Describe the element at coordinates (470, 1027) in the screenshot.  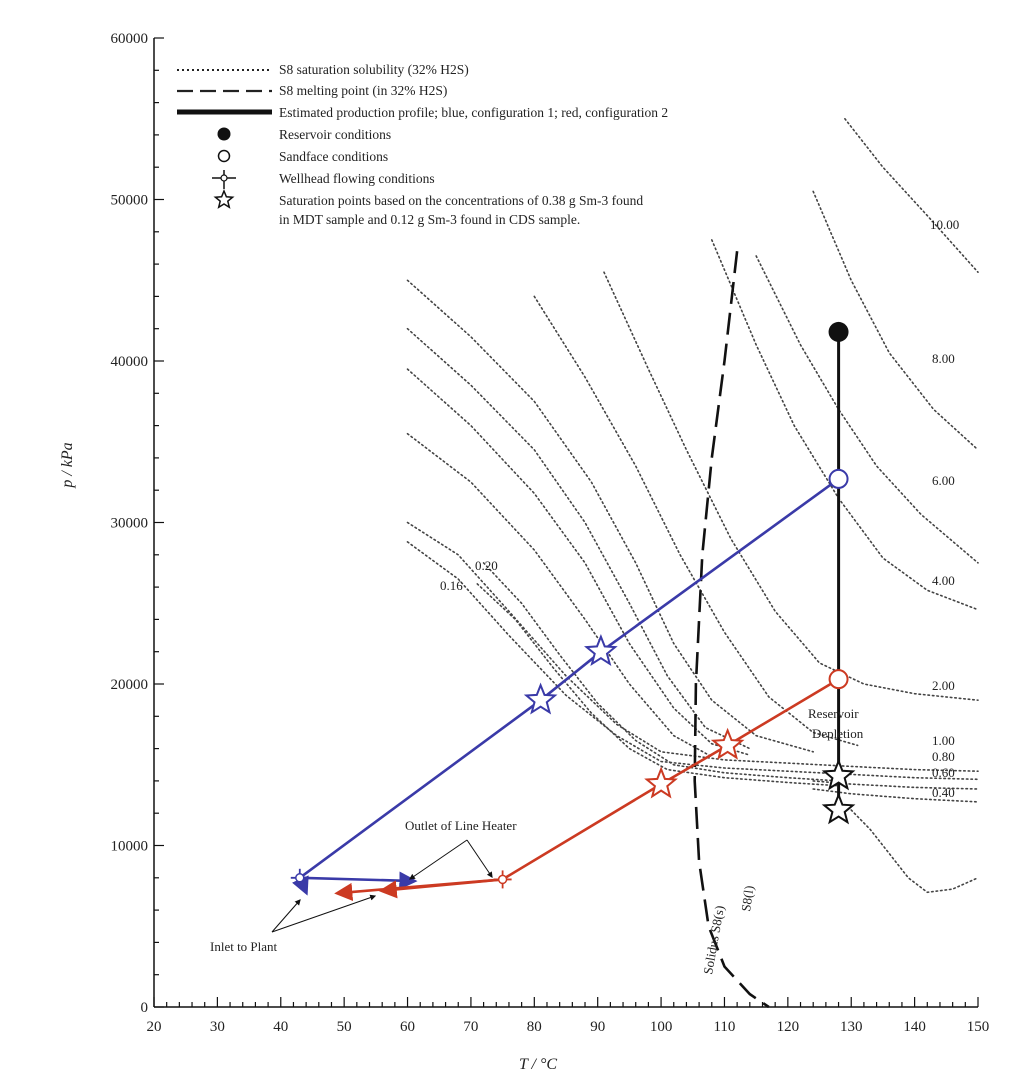
I see `x-tick-label: 70` at that location.